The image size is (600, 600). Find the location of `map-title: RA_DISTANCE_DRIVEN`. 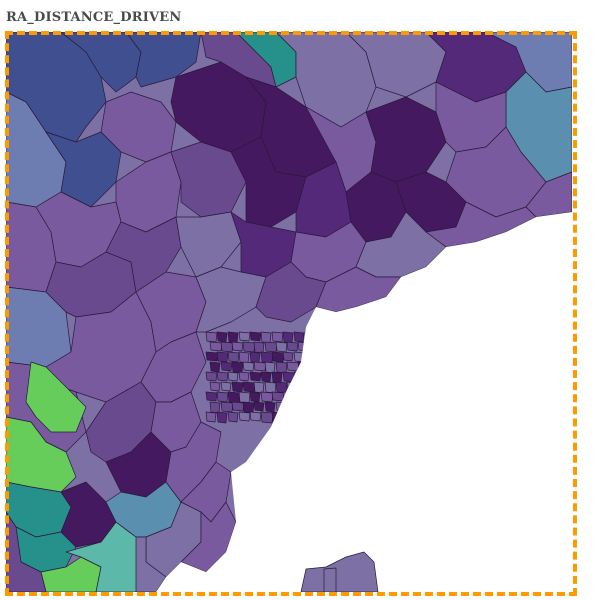

map-title: RA_DISTANCE_DRIVEN is located at coordinates (94, 17).